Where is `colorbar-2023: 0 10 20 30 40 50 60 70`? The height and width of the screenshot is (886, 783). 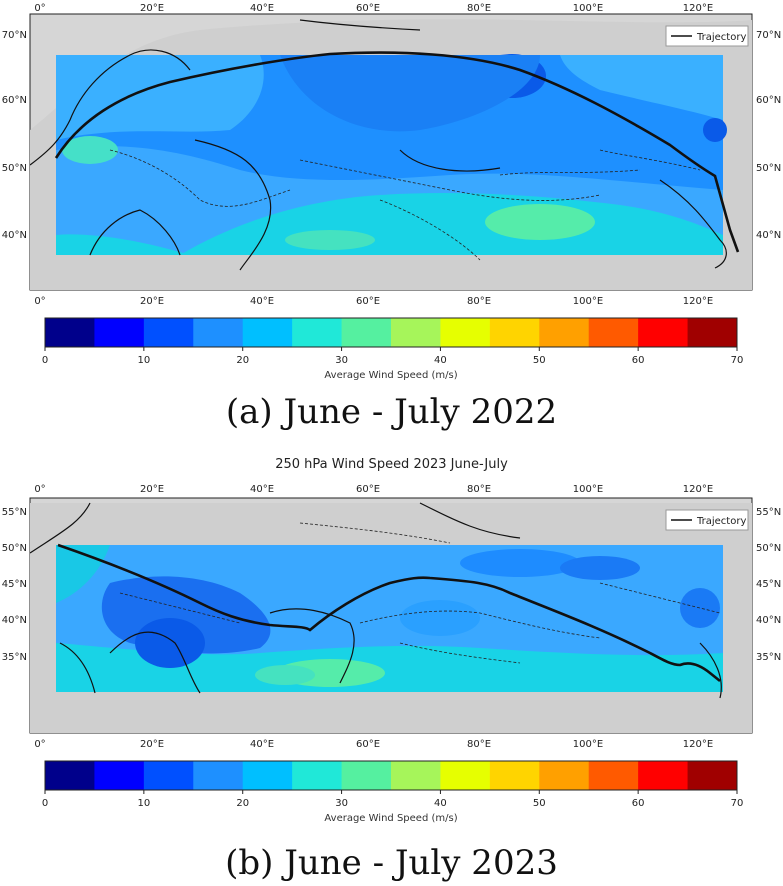
colorbar-2023: 0 10 20 30 40 50 60 70 is located at coordinates (392, 784).